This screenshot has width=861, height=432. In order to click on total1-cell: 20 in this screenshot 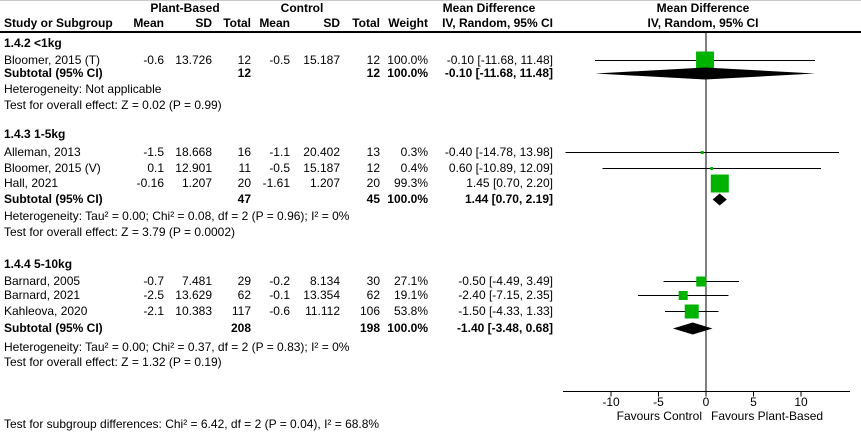, I will do `click(244, 183)`.